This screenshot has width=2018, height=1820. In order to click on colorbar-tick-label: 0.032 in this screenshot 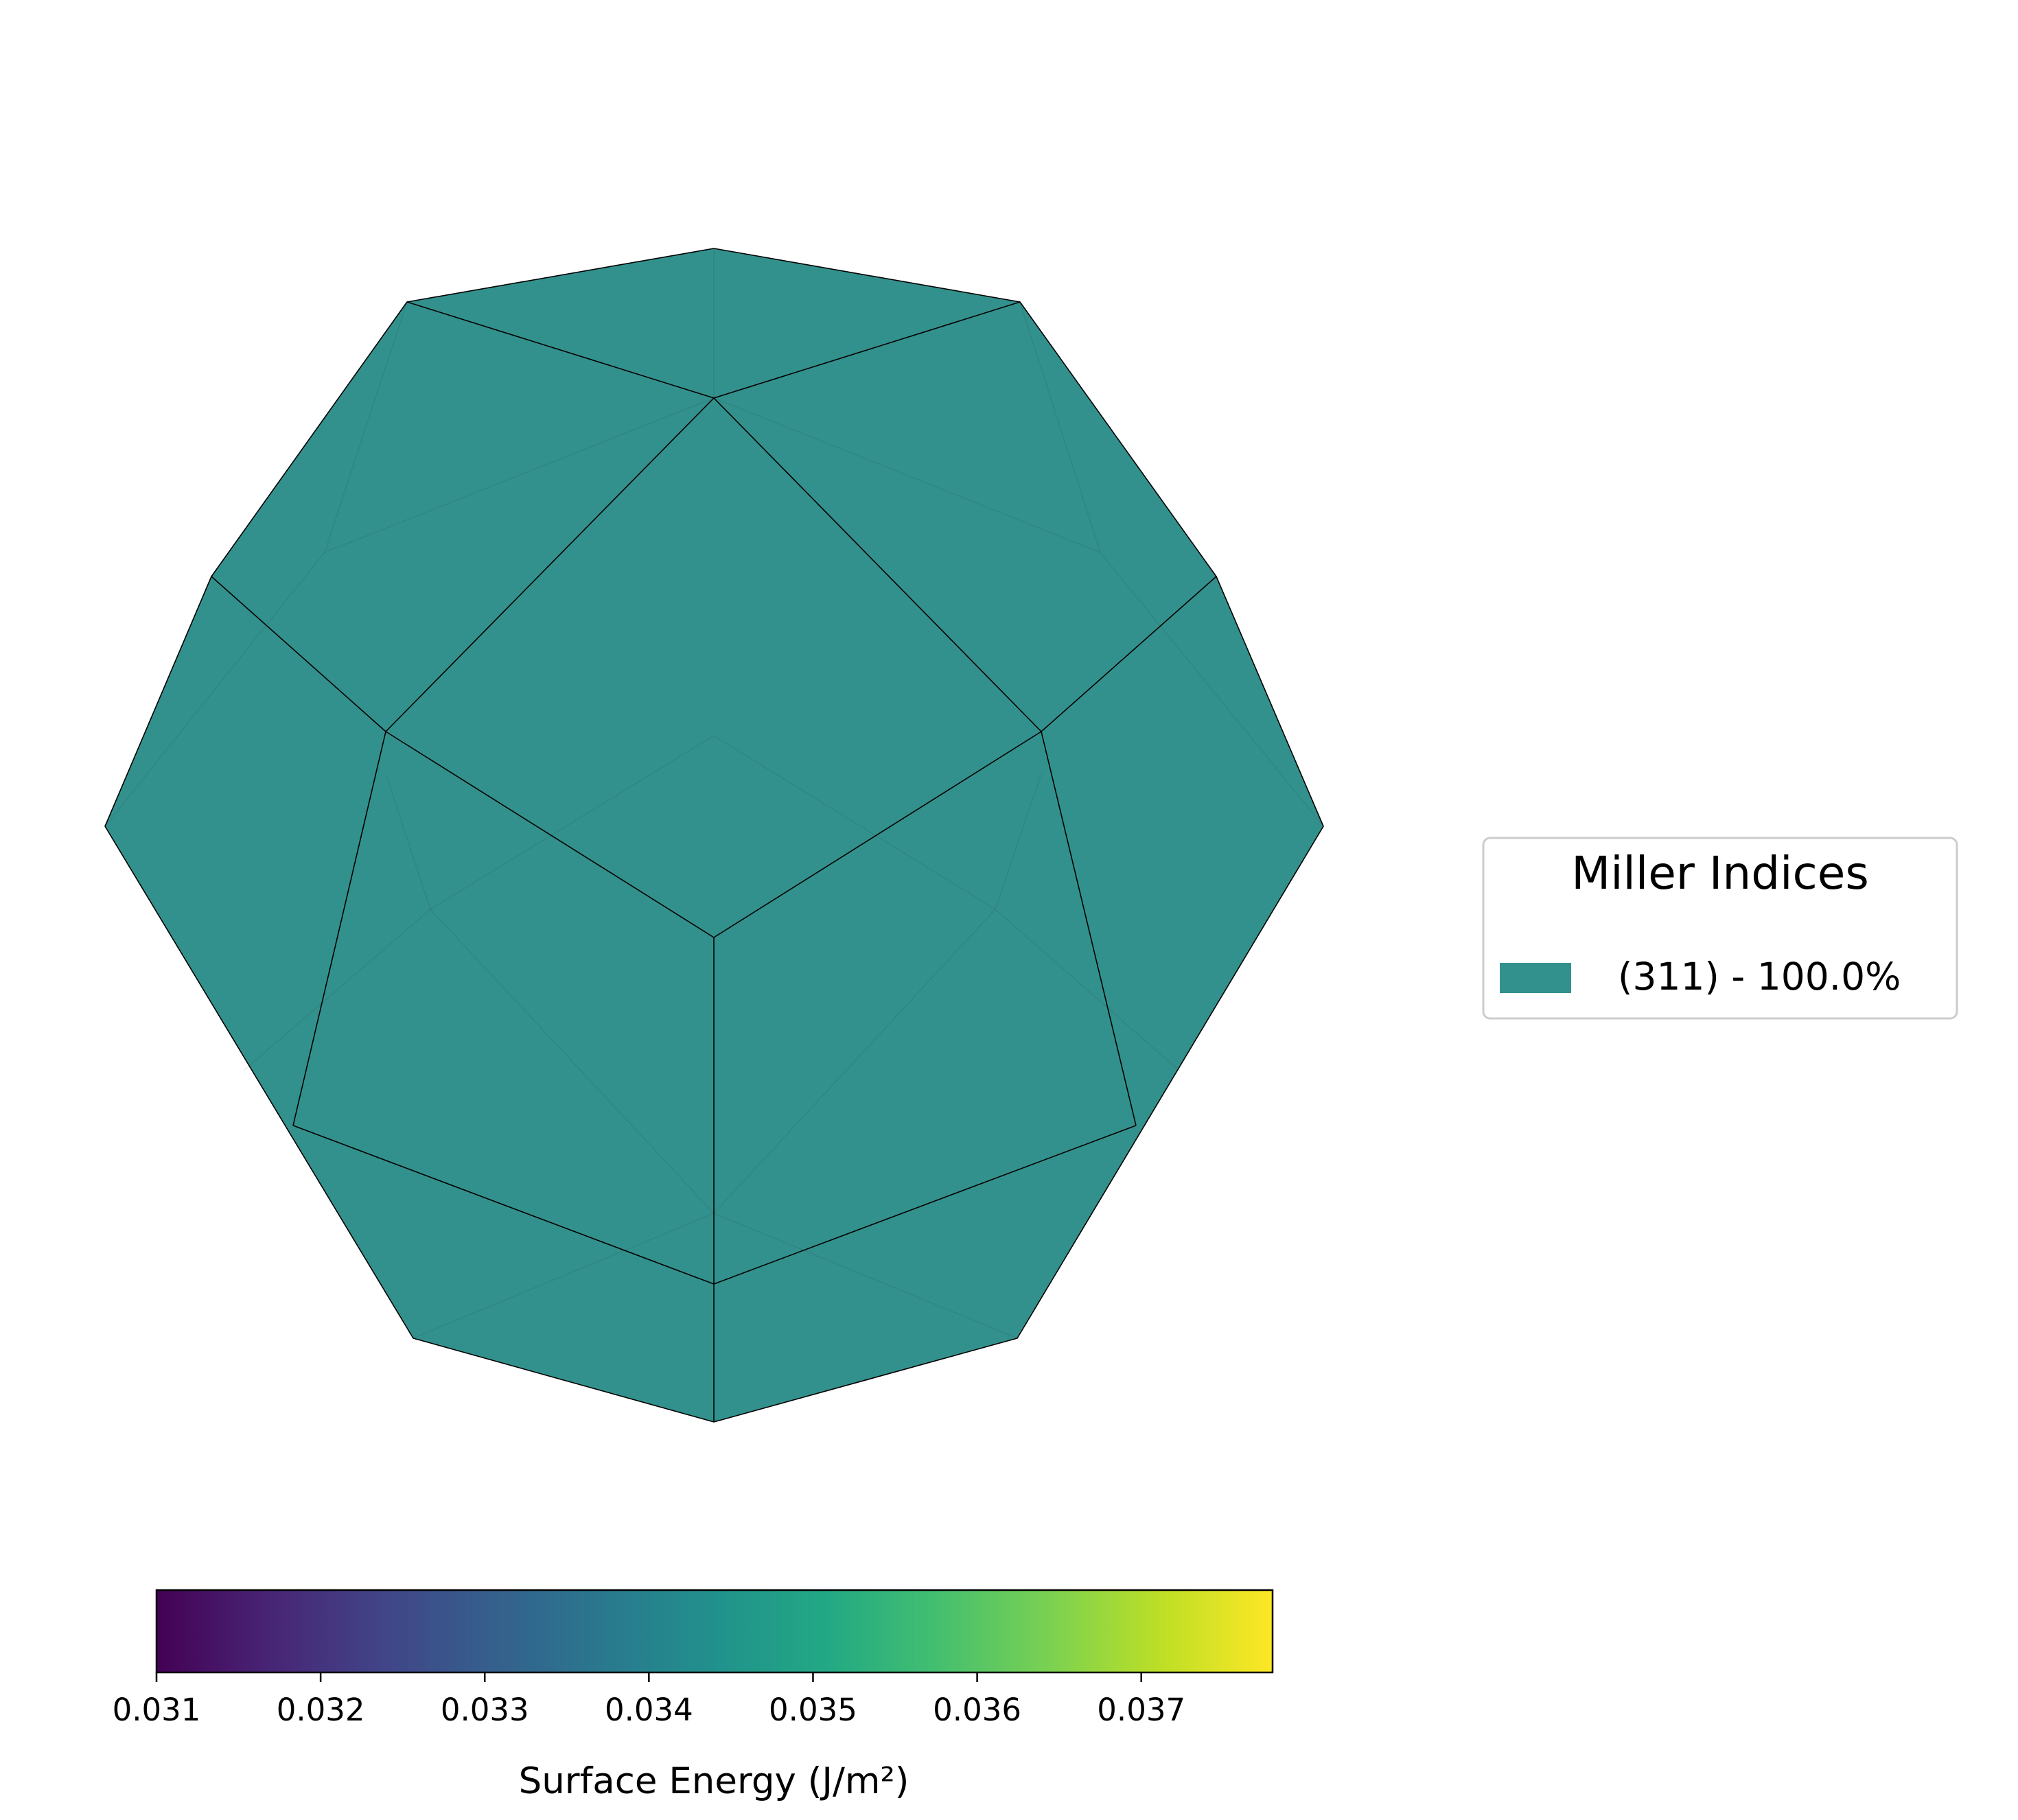, I will do `click(321, 1710)`.